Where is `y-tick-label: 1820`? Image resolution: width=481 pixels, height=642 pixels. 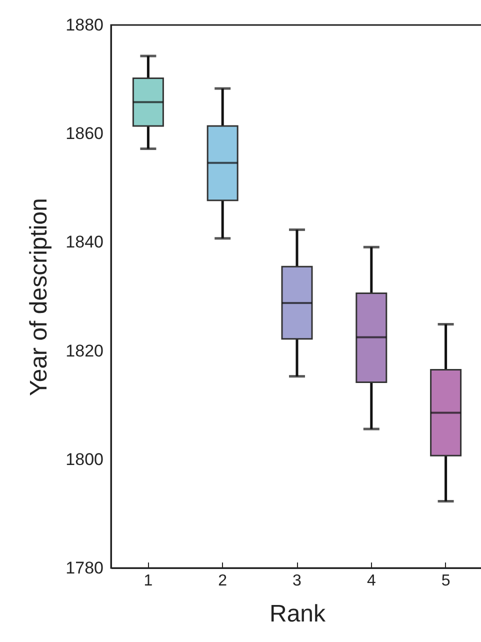 y-tick-label: 1820 is located at coordinates (85, 350).